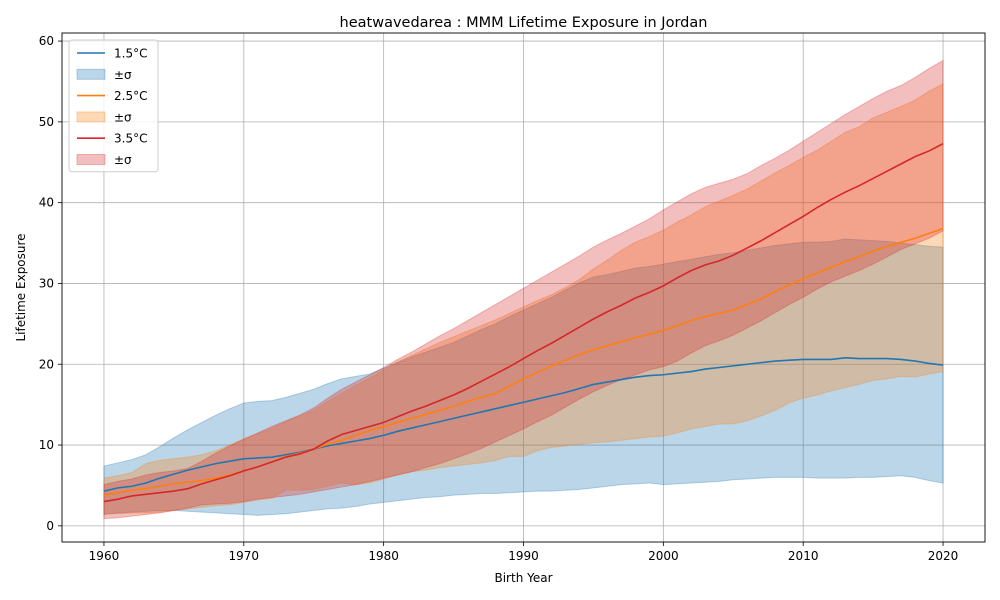 Image resolution: width=1000 pixels, height=600 pixels. I want to click on y-axis-ticks: 0 10 20 30 40 50 60, so click(50, 283).